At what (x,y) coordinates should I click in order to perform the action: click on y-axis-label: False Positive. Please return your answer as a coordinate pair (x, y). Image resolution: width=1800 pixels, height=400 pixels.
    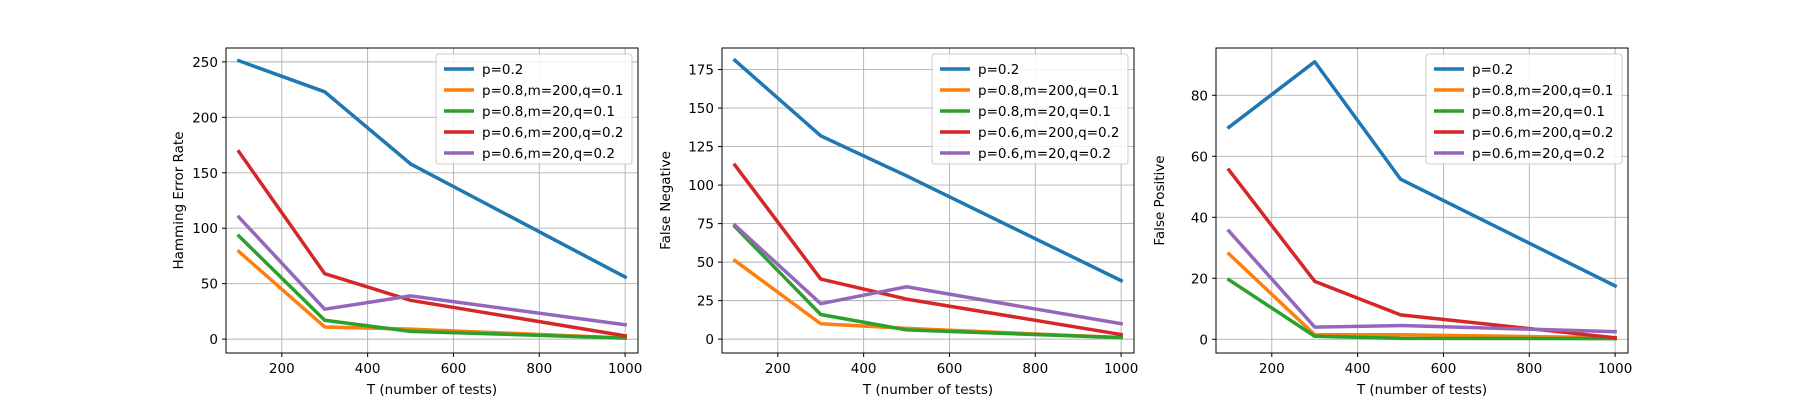
    Looking at the image, I should click on (1160, 200).